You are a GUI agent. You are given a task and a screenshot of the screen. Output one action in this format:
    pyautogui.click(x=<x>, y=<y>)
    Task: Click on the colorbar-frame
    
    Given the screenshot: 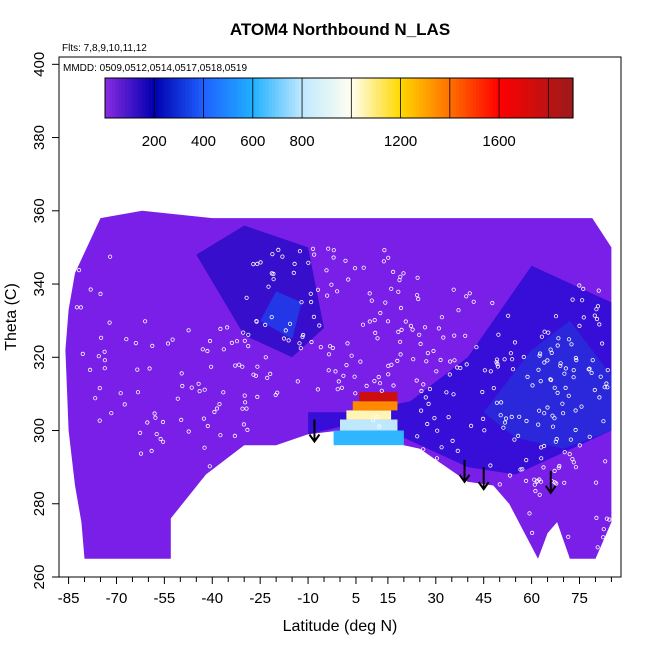 What is the action you would take?
    pyautogui.click(x=339, y=98)
    